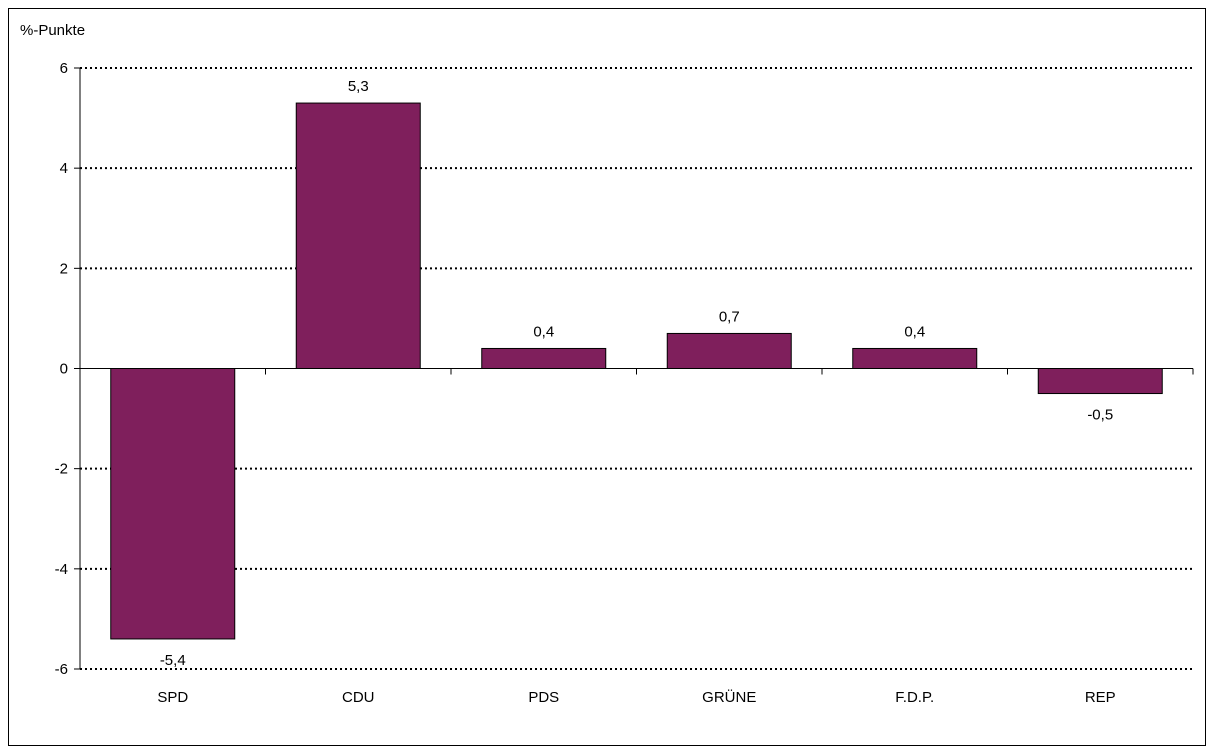 This screenshot has height=755, width=1216. Describe the element at coordinates (358, 697) in the screenshot. I see `x-tick-label: CDU` at that location.